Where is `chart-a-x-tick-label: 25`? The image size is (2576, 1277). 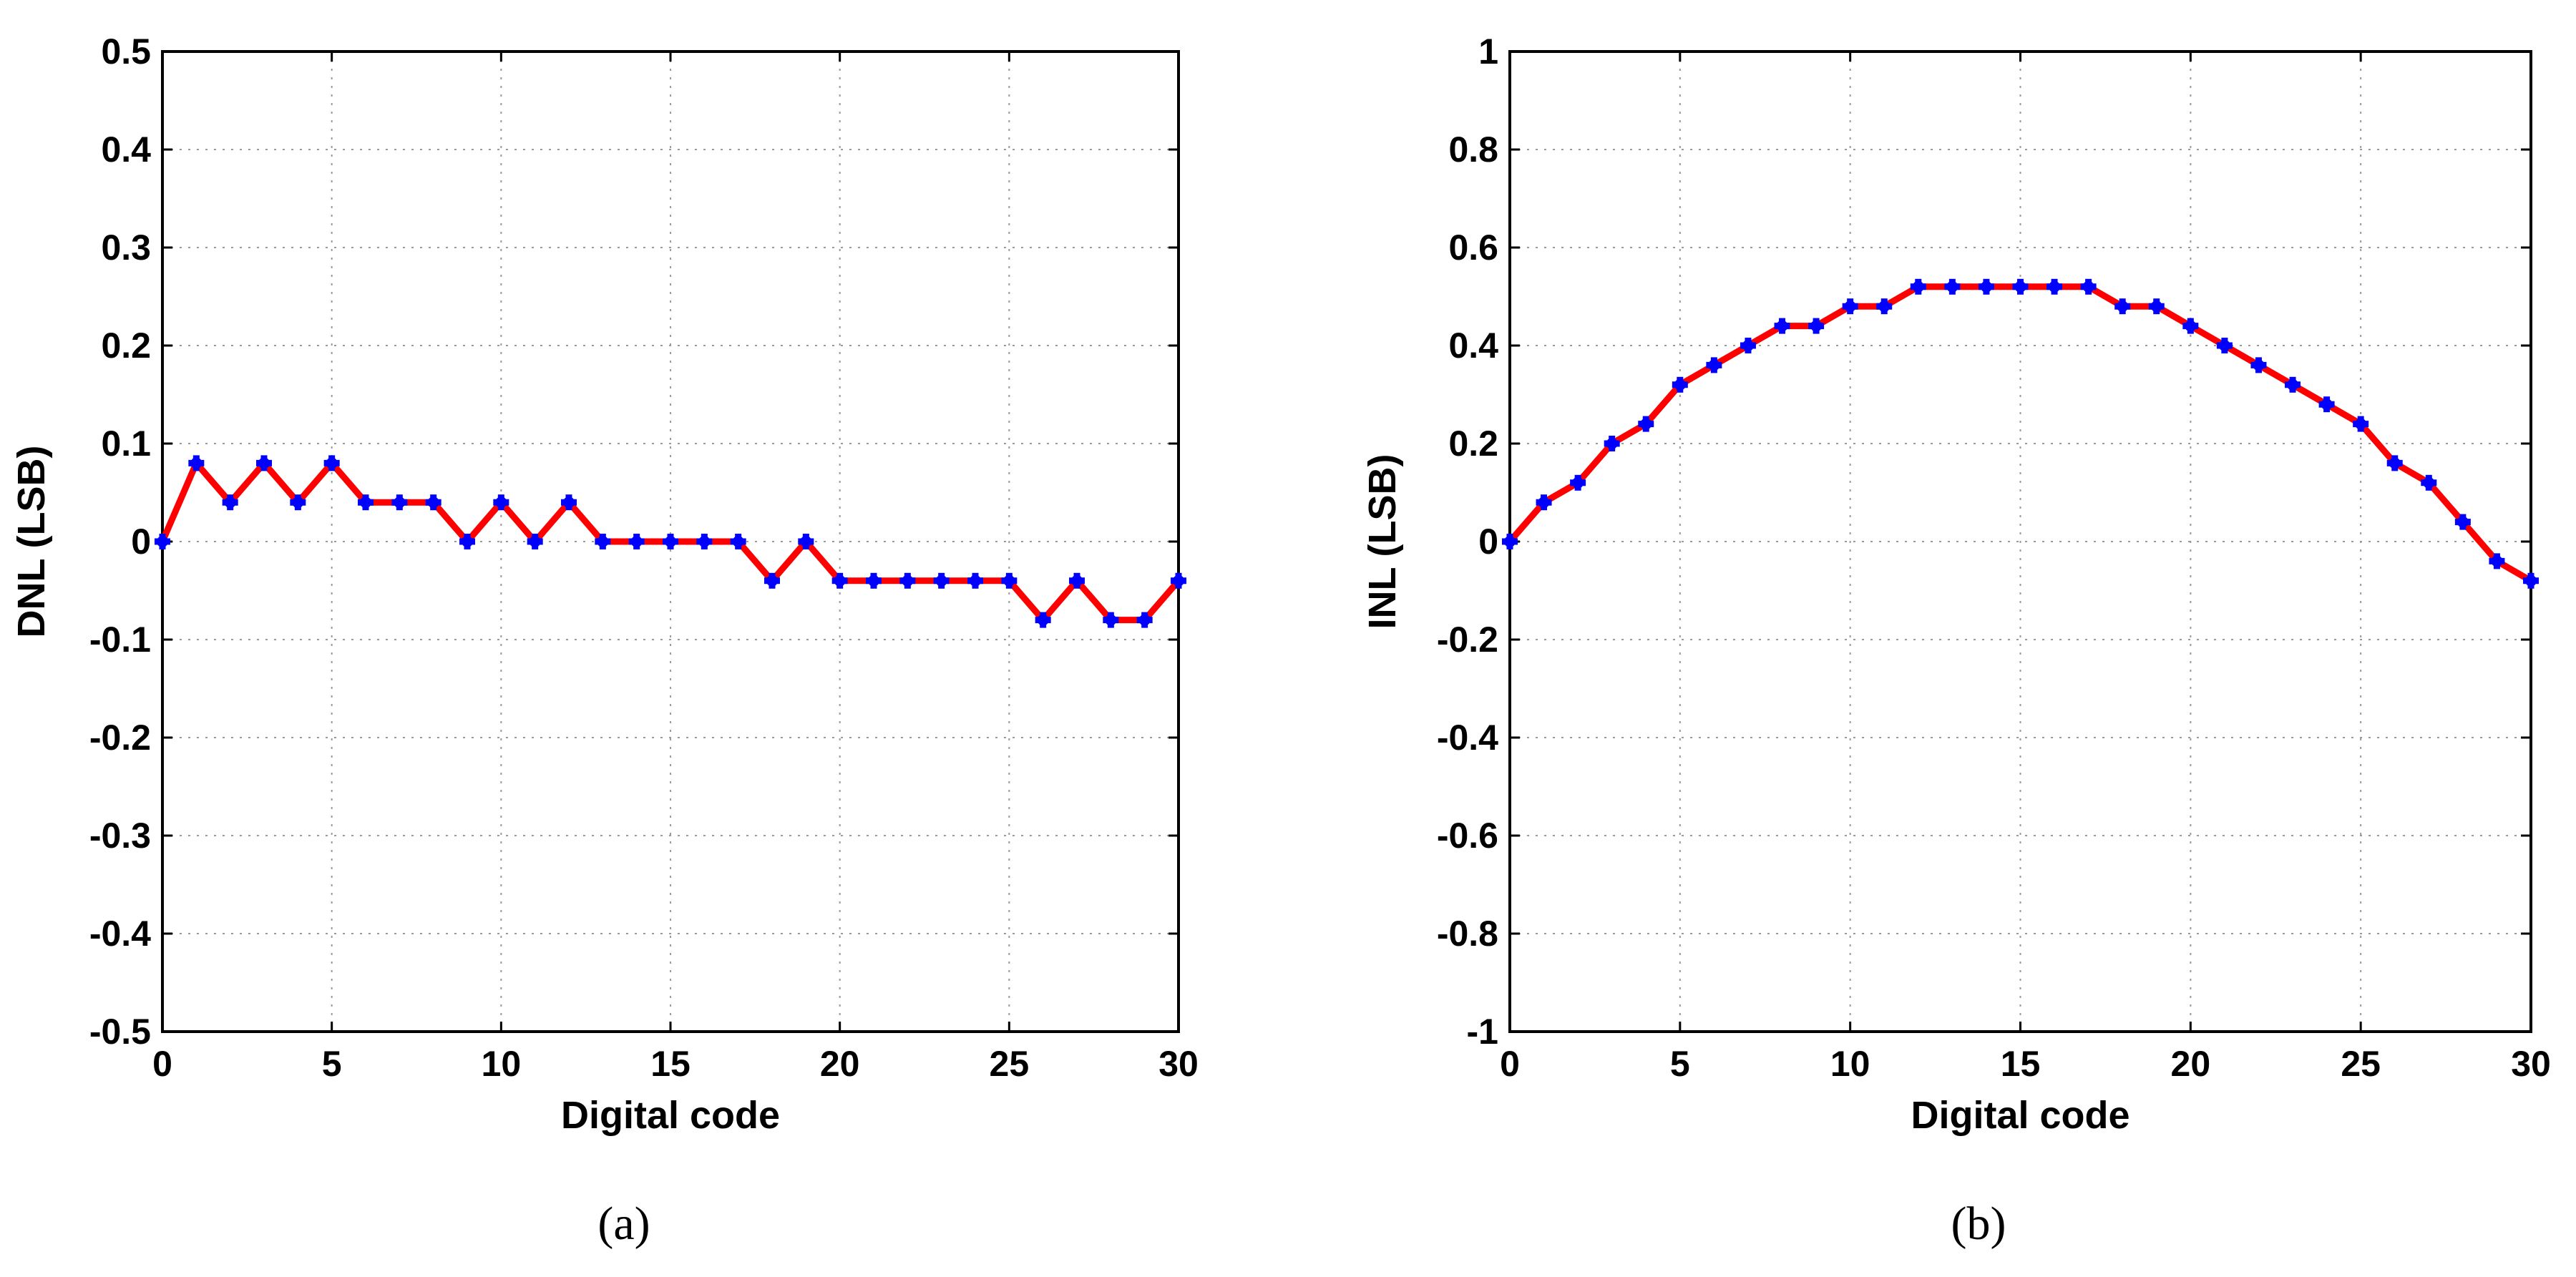 chart-a-x-tick-label: 25 is located at coordinates (1010, 1064).